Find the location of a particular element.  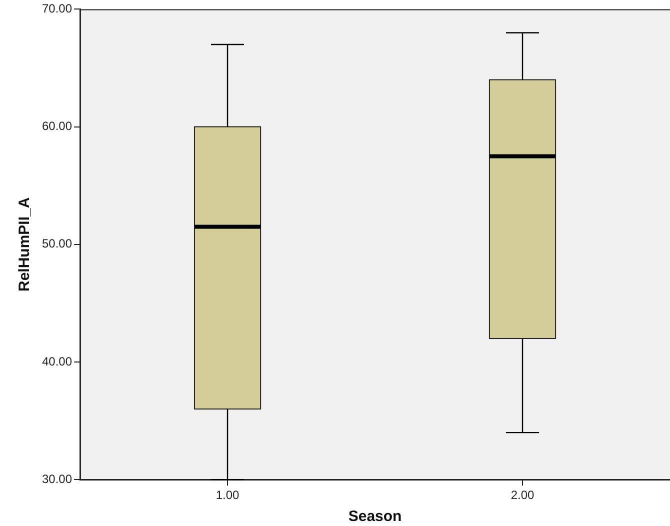

y-tick-label: 70.00 is located at coordinates (57, 9).